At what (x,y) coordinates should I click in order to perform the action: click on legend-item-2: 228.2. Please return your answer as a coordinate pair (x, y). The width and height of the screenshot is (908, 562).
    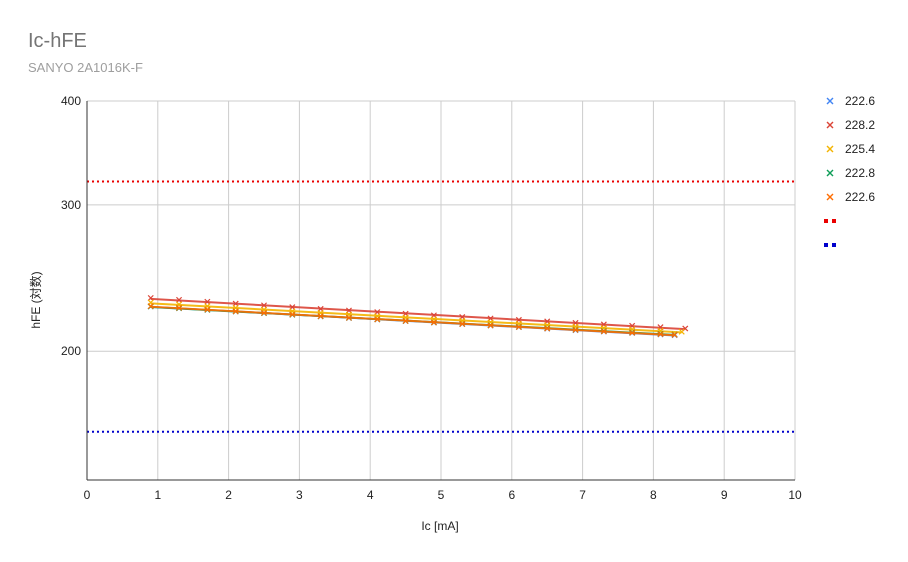
    Looking at the image, I should click on (850, 125).